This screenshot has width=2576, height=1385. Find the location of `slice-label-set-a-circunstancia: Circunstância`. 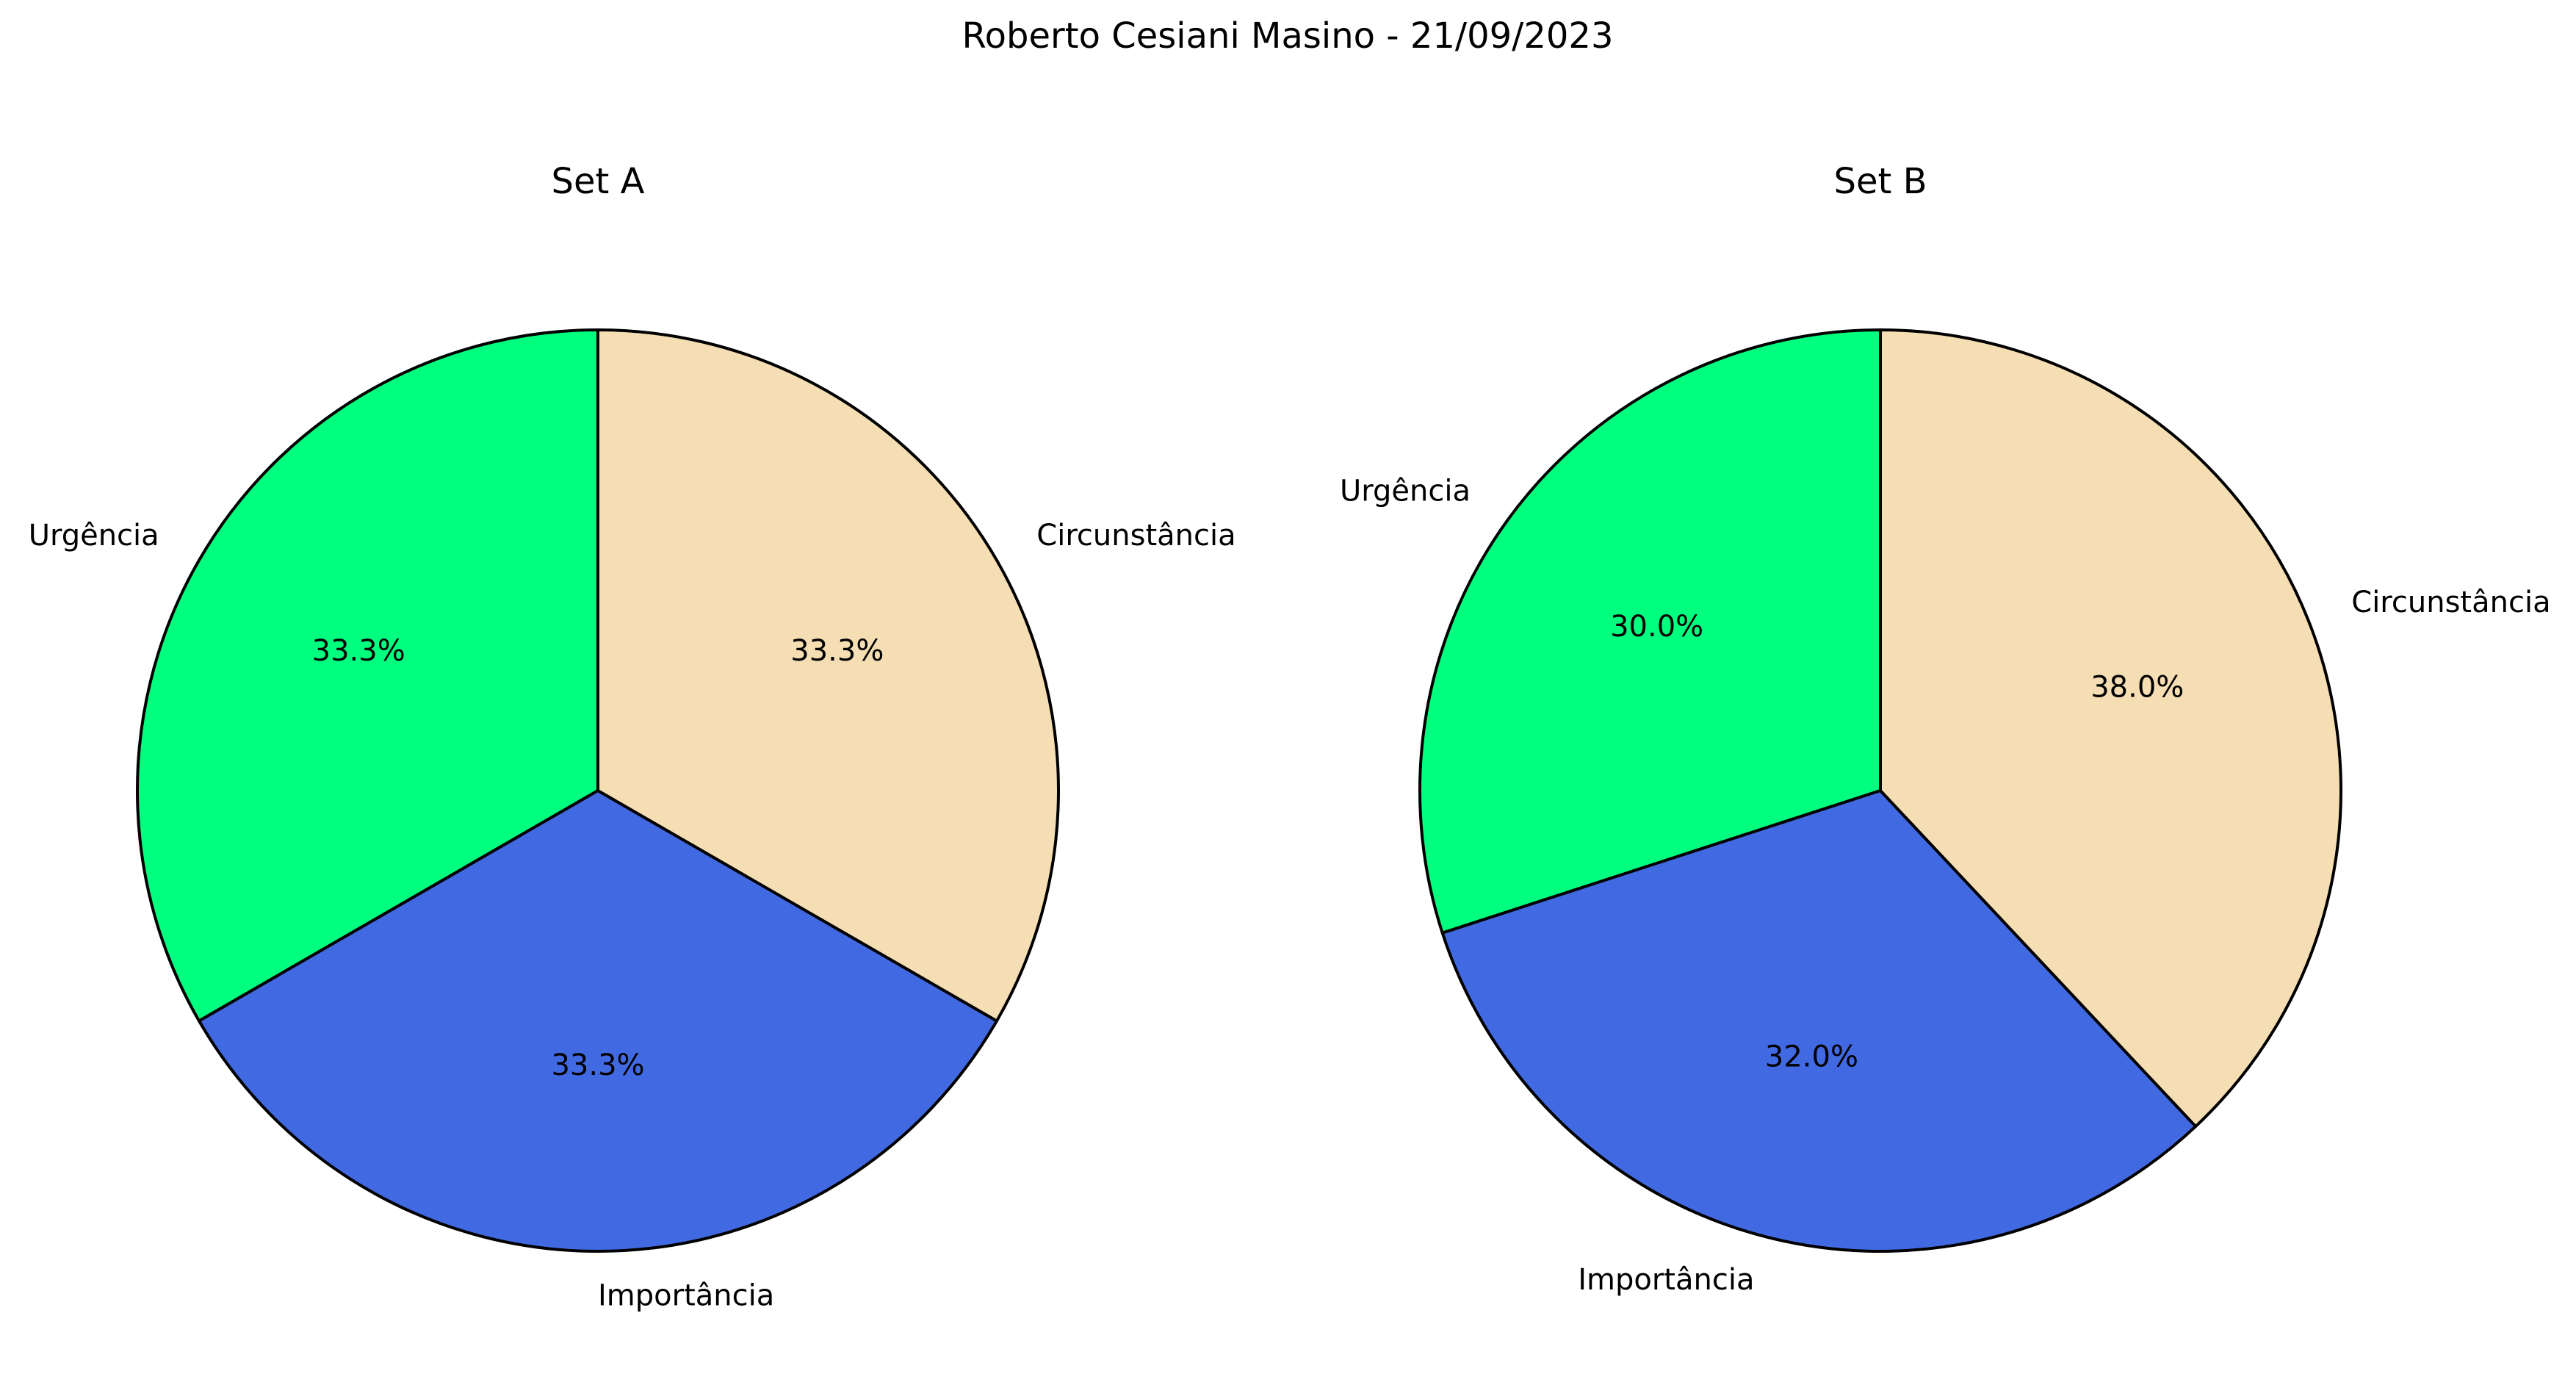

slice-label-set-a-circunstancia: Circunstância is located at coordinates (1135, 536).